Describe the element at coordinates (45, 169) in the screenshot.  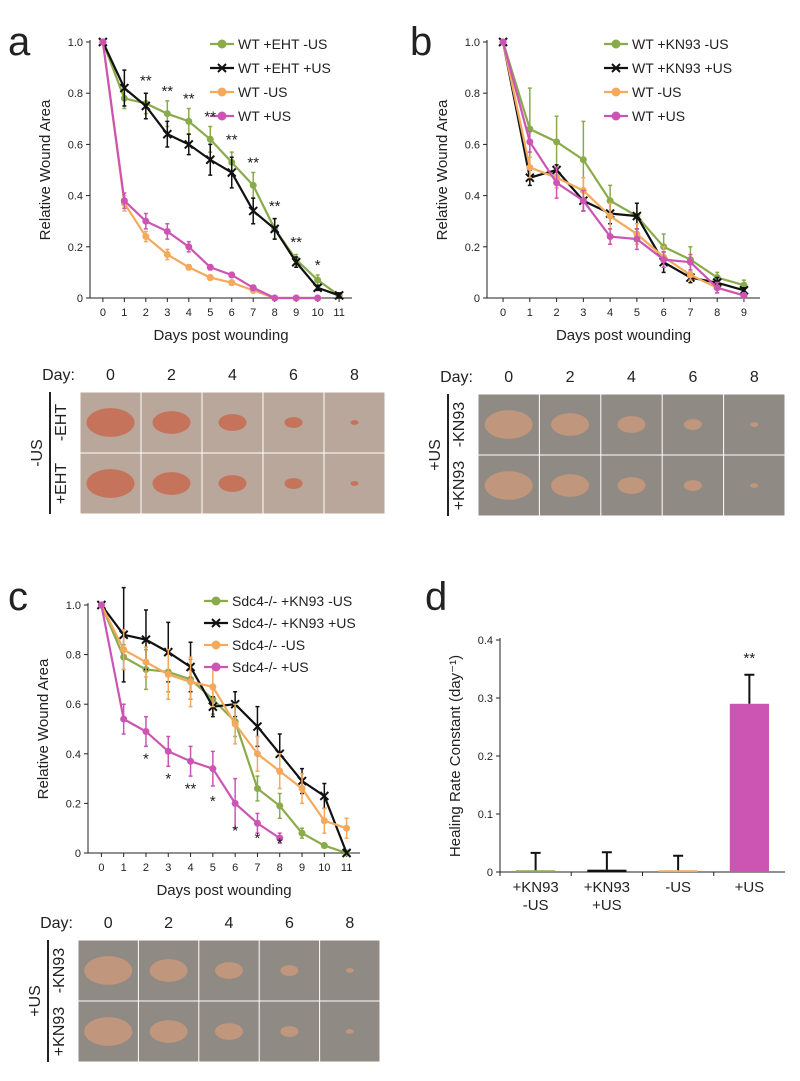
I see `y-axis-label: Relative Wound Area` at that location.